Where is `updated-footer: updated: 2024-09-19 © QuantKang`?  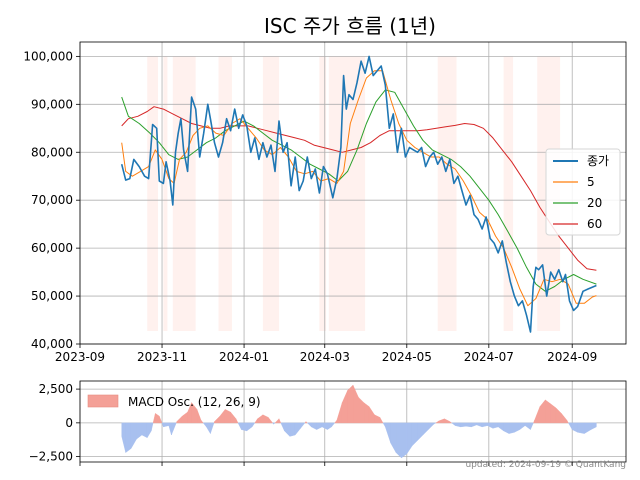
updated-footer: updated: 2024-09-19 © QuantKang is located at coordinates (545, 465).